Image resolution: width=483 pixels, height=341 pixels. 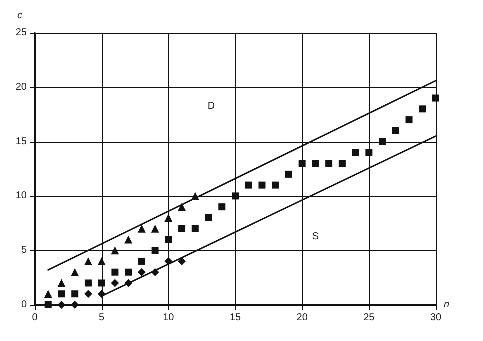 I want to click on y-tick-label: 25, so click(x=22, y=33).